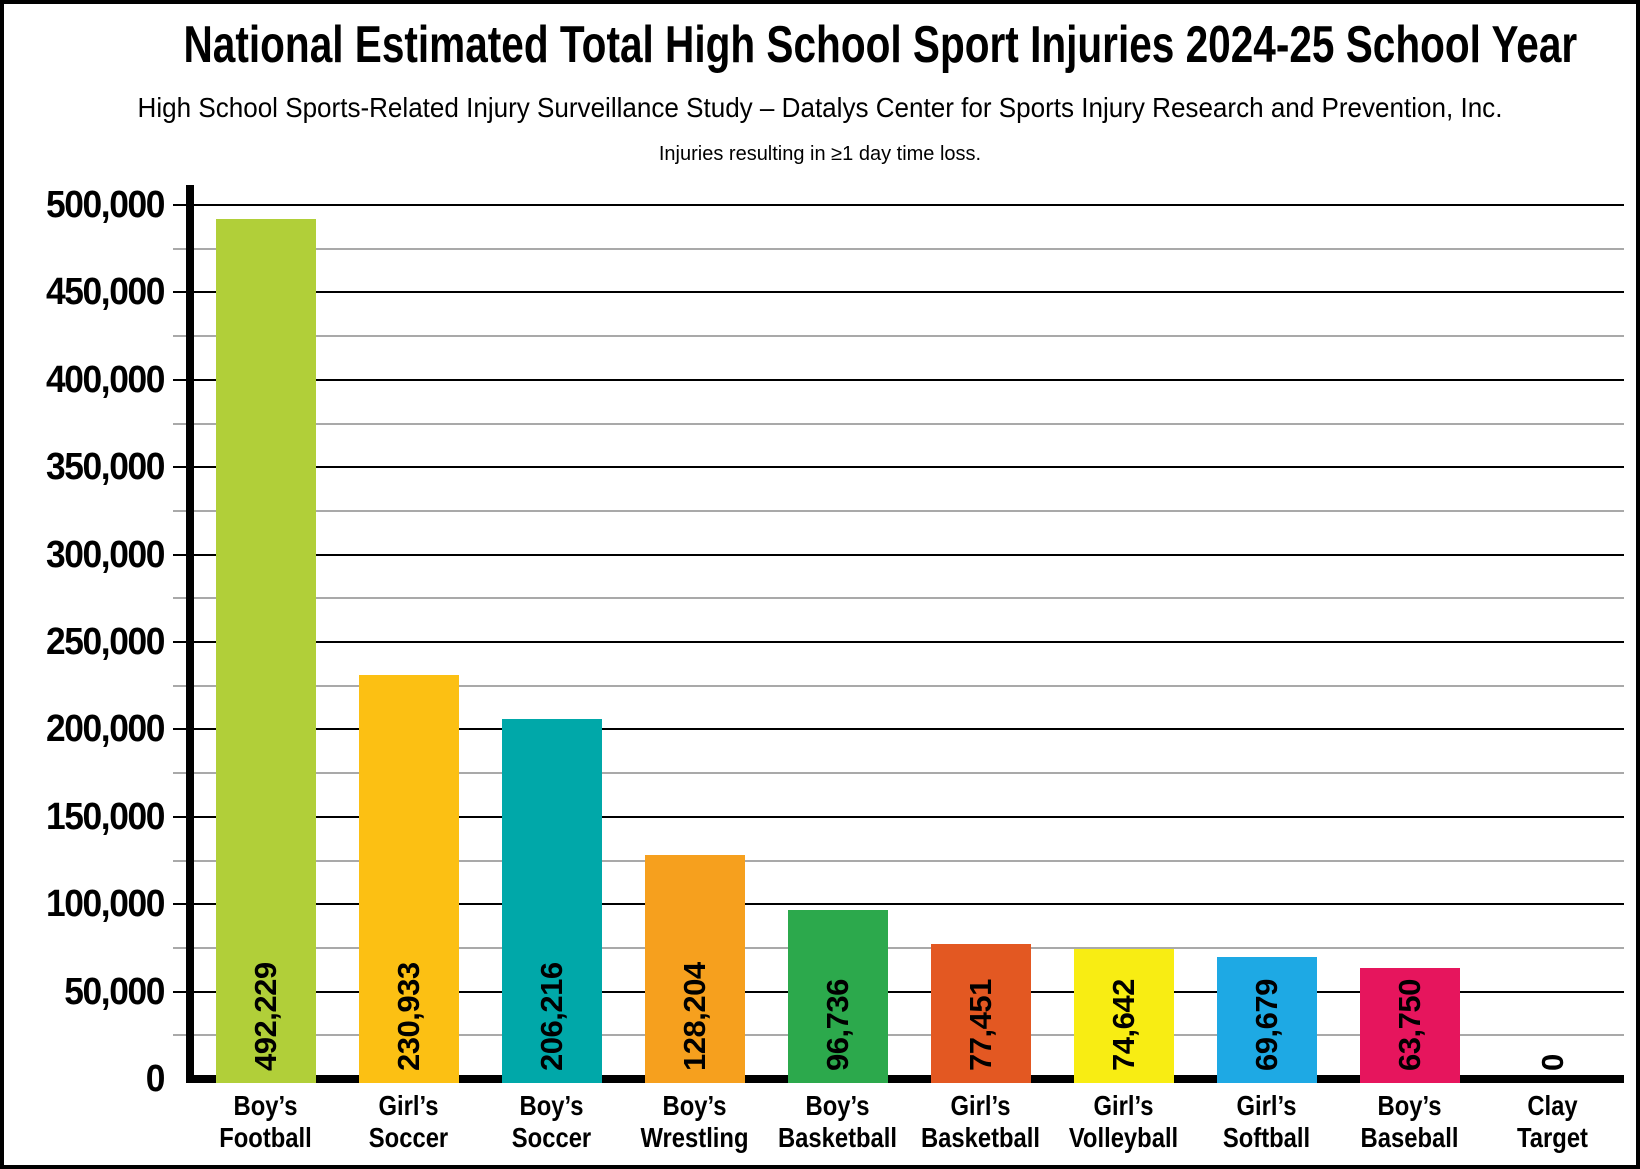 This screenshot has width=1640, height=1169. What do you see at coordinates (837, 1121) in the screenshot?
I see `x-category-label: Boy’s Basketball` at bounding box center [837, 1121].